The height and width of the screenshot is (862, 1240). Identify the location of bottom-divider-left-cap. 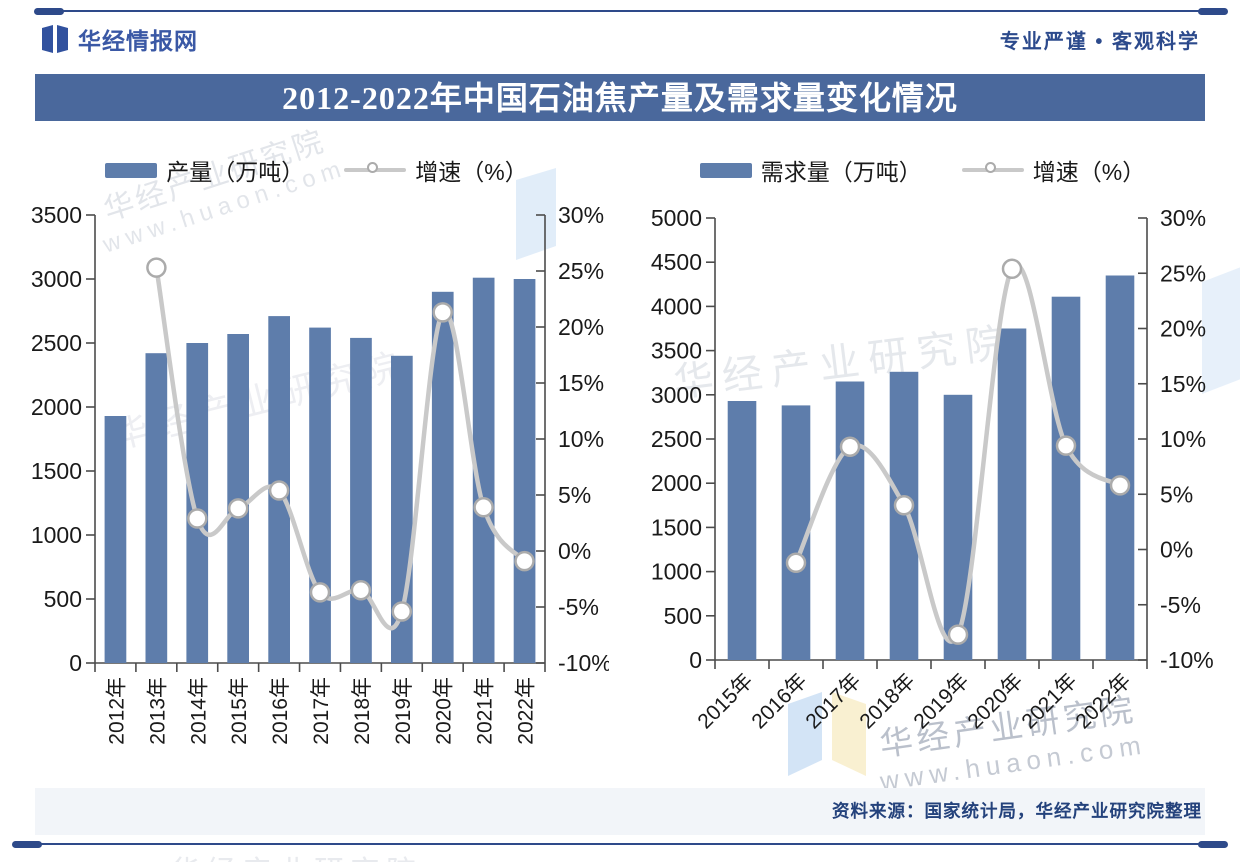
(27, 844).